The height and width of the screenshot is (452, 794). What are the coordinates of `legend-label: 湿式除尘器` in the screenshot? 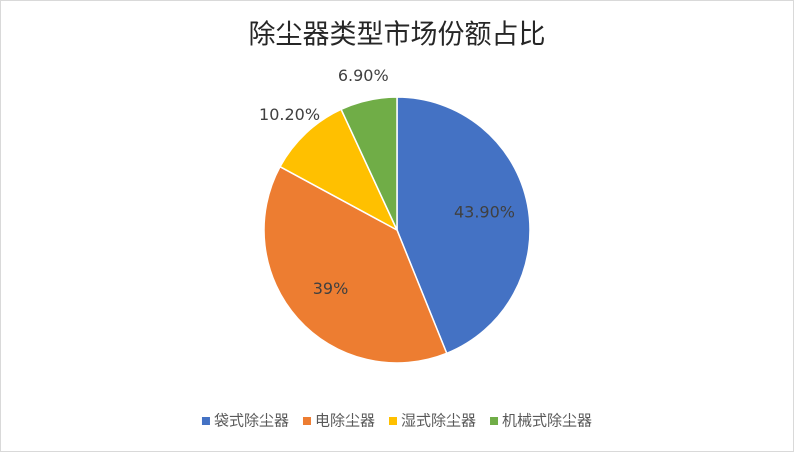 It's located at (438, 421).